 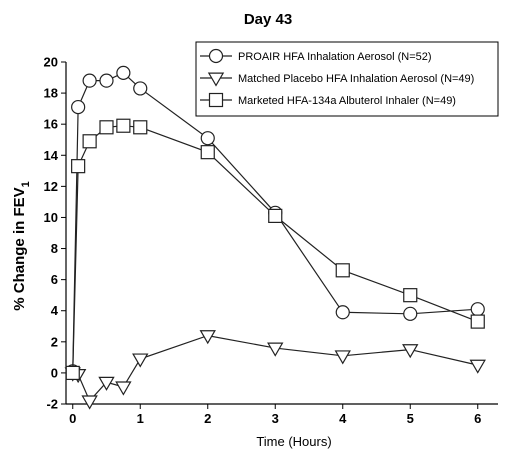 I want to click on y-axis-label-main: % Change in FEV, so click(x=19, y=248).